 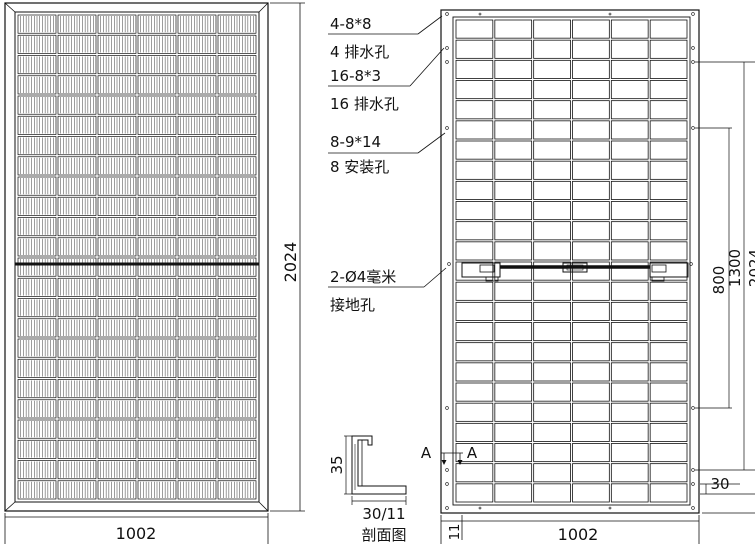 I want to click on junction-box-right, so click(x=669, y=270).